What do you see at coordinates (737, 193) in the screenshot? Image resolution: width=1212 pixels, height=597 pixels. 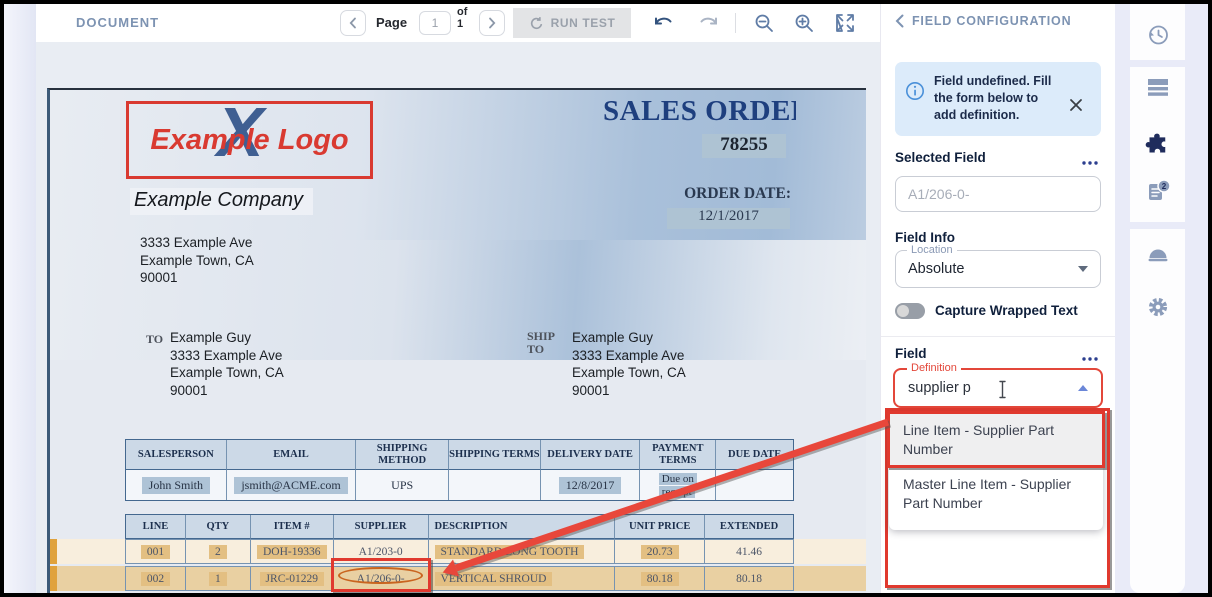 I see `order-date-label: ORDER DATE:` at bounding box center [737, 193].